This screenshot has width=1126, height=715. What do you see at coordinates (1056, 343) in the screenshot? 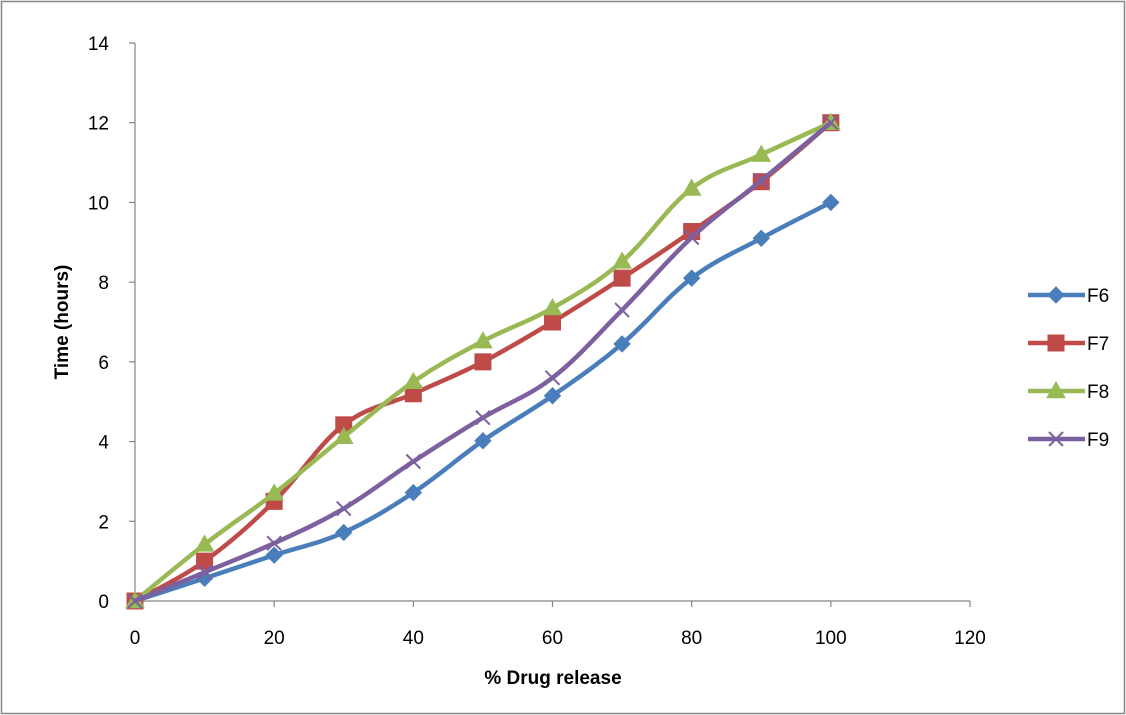
I see `legend-marker-f7` at bounding box center [1056, 343].